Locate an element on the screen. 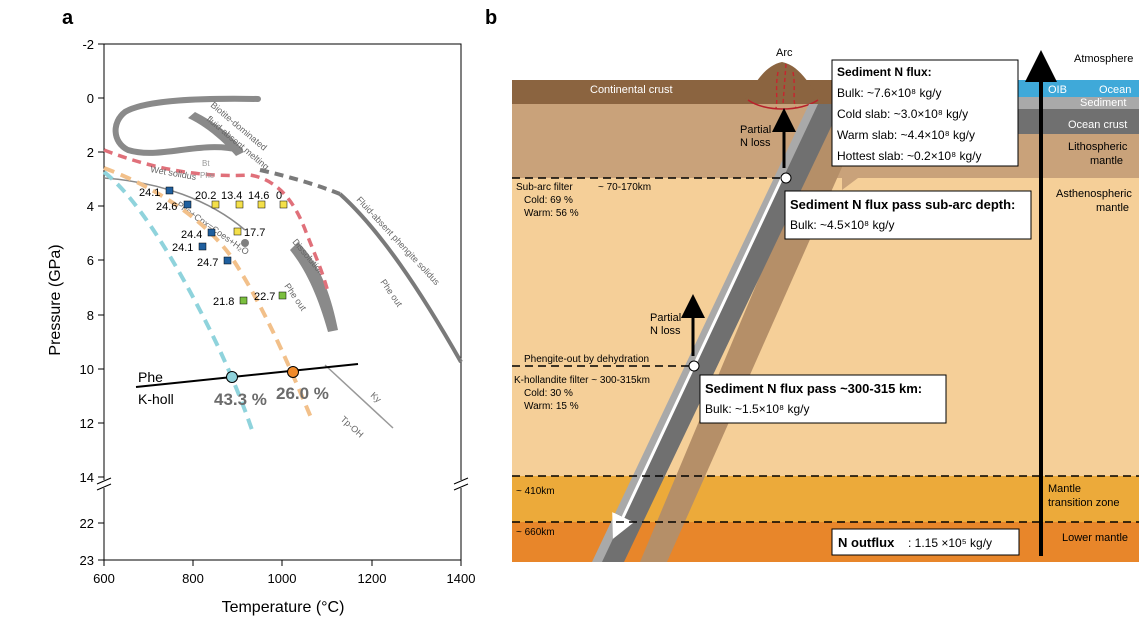 The image size is (1144, 624). box1-line: Bulk: ~7.6×10⁸ kg/y is located at coordinates (889, 93).